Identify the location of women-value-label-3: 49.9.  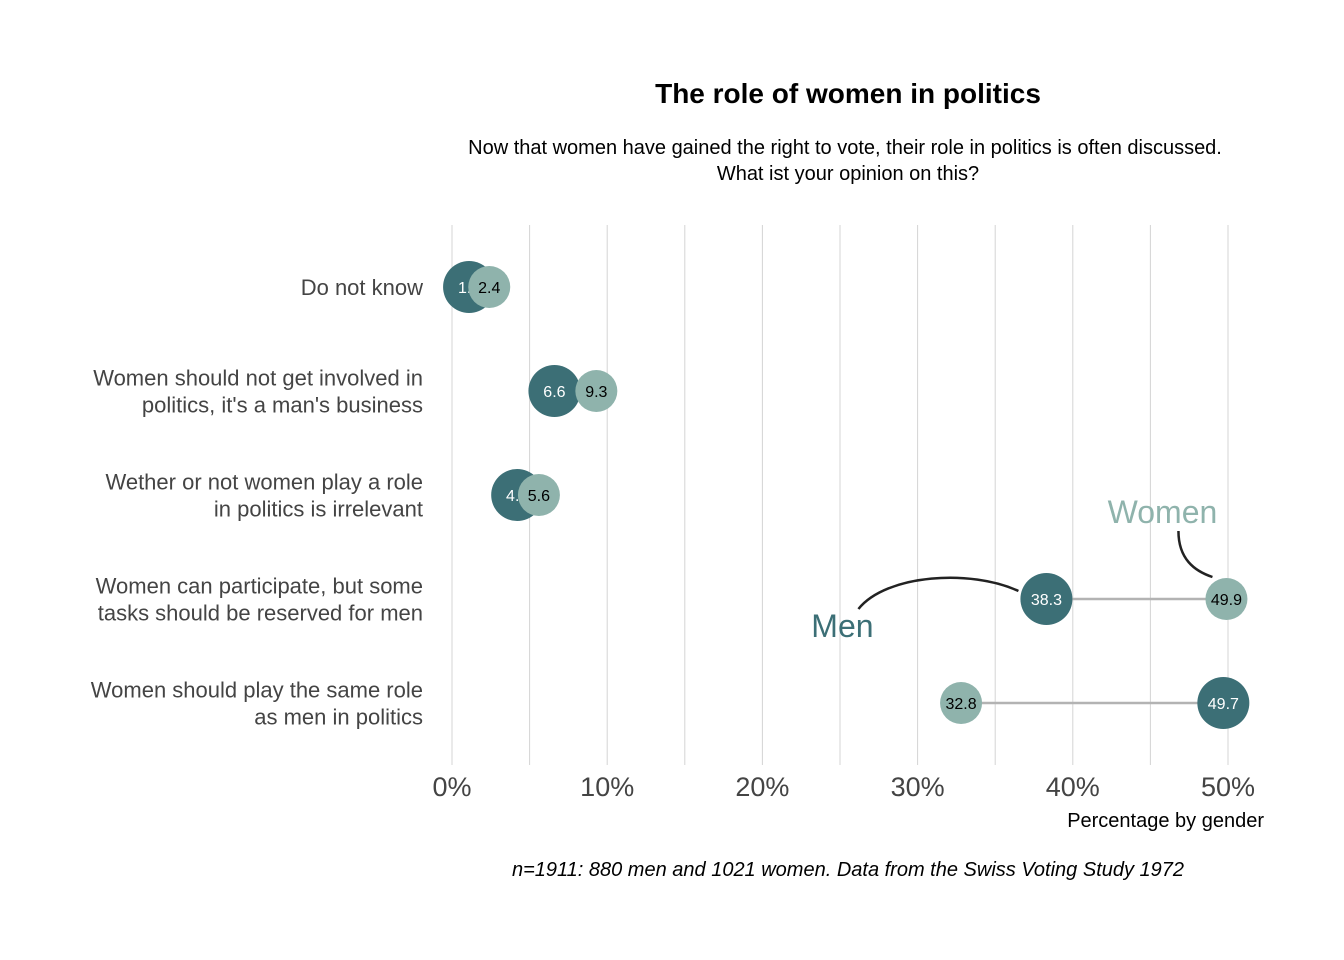
(1226, 600).